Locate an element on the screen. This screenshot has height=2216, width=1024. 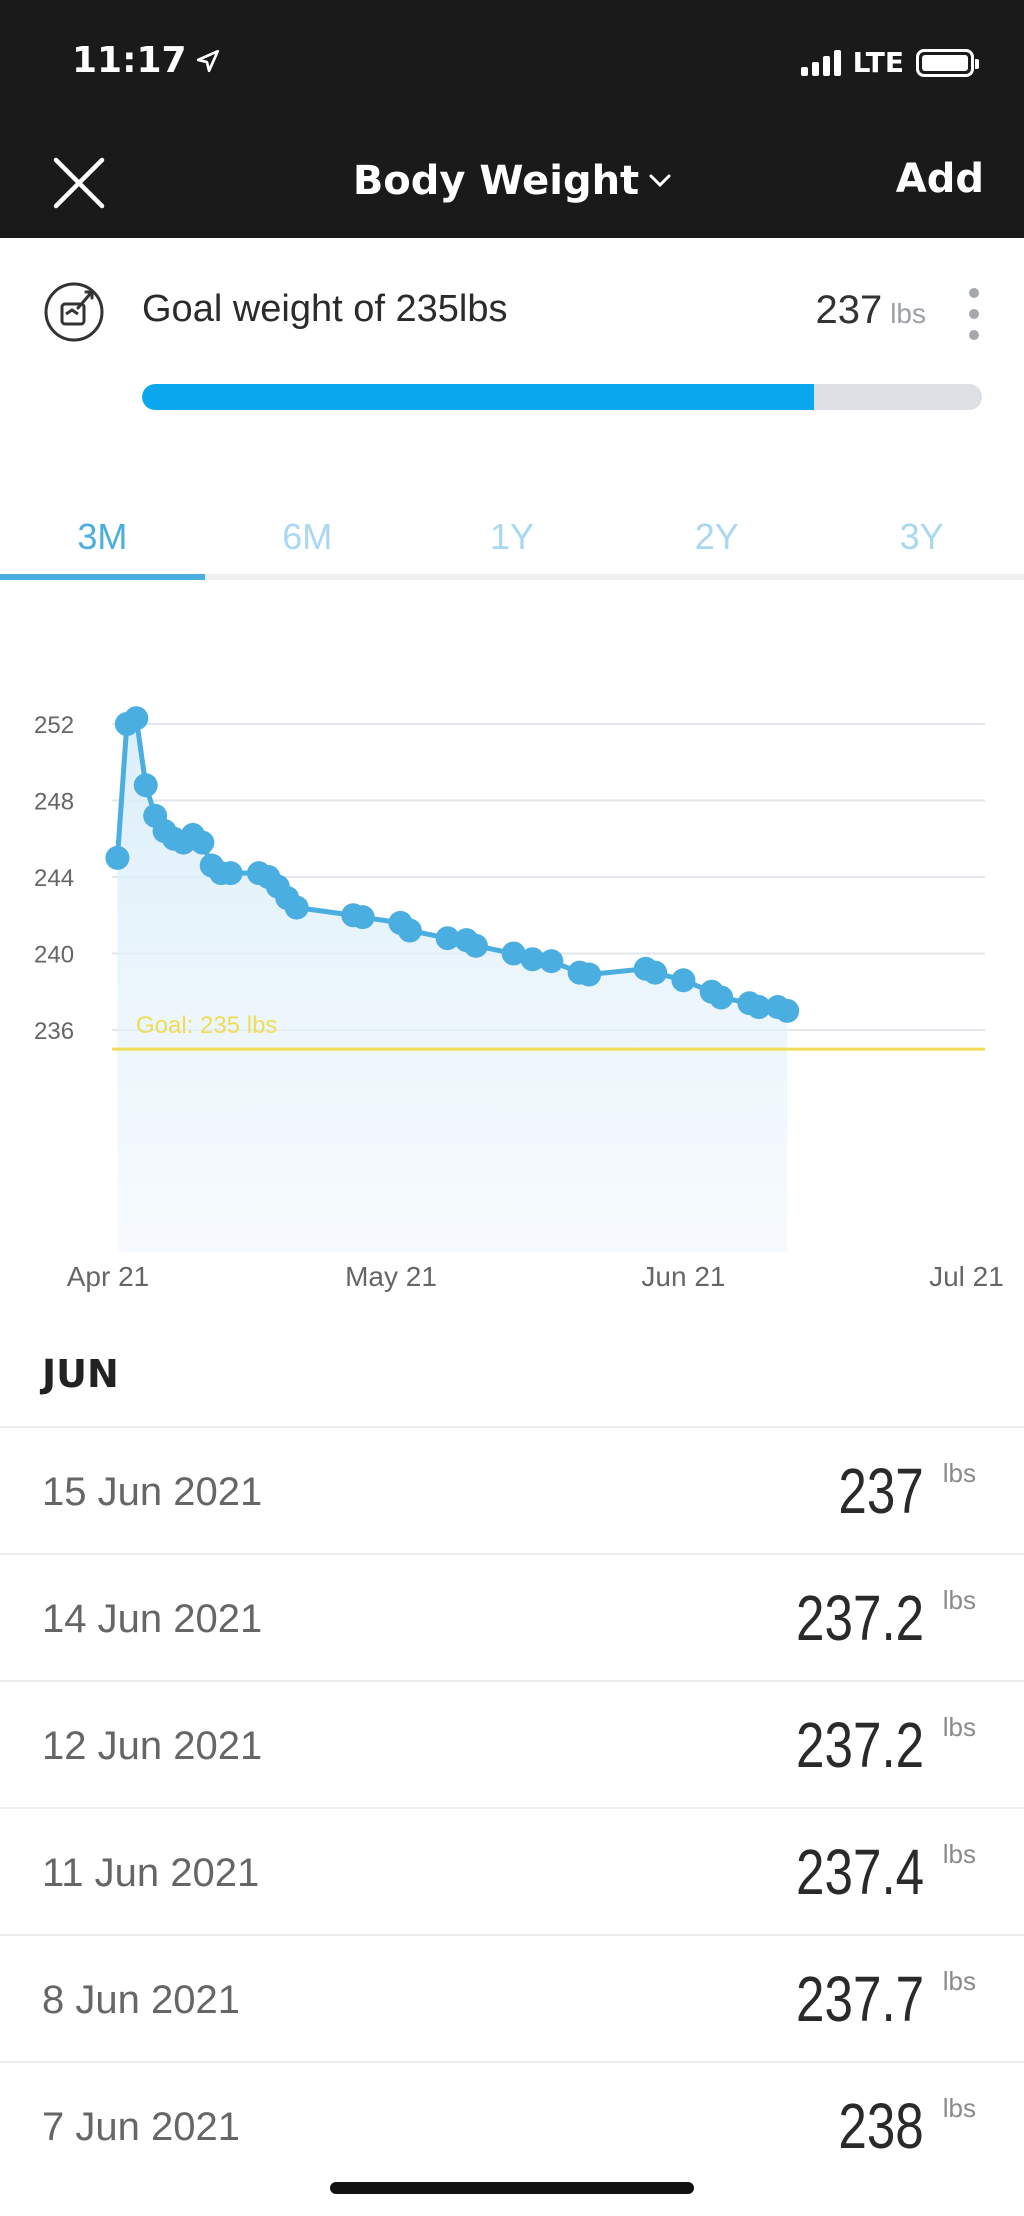
tab-1y: 1Y is located at coordinates (512, 536).